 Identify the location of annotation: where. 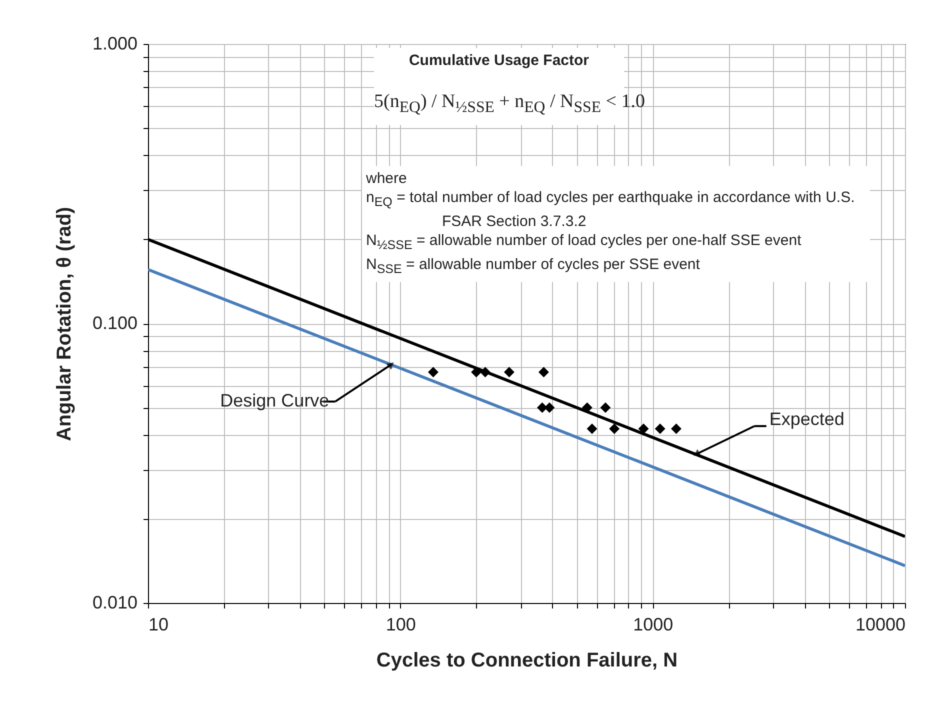
(387, 178).